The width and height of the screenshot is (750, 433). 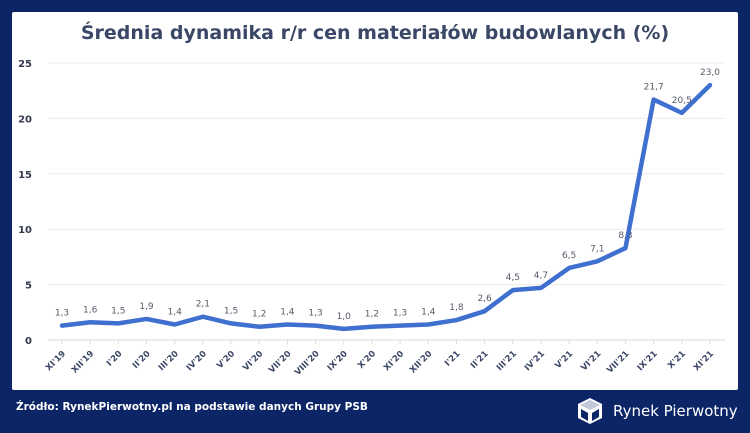 I want to click on y-tick-label: 20, so click(x=25, y=119).